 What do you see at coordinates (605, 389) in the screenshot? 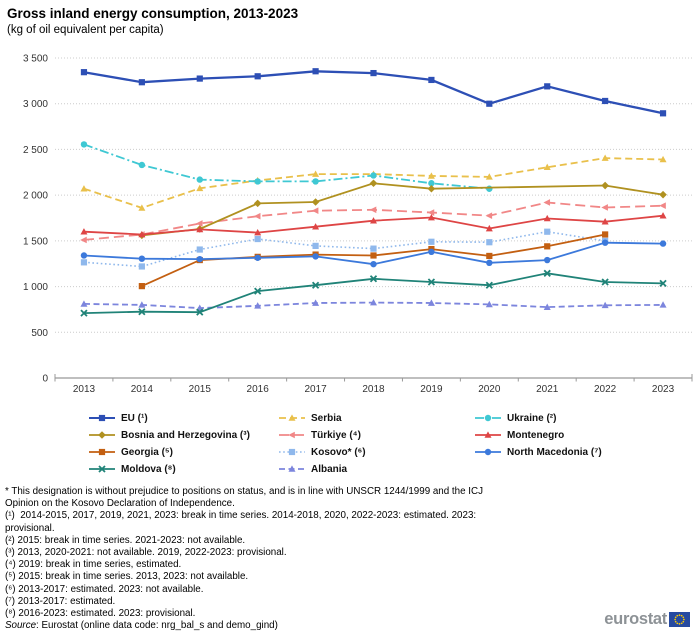
I see `x-tick-label: 2022` at bounding box center [605, 389].